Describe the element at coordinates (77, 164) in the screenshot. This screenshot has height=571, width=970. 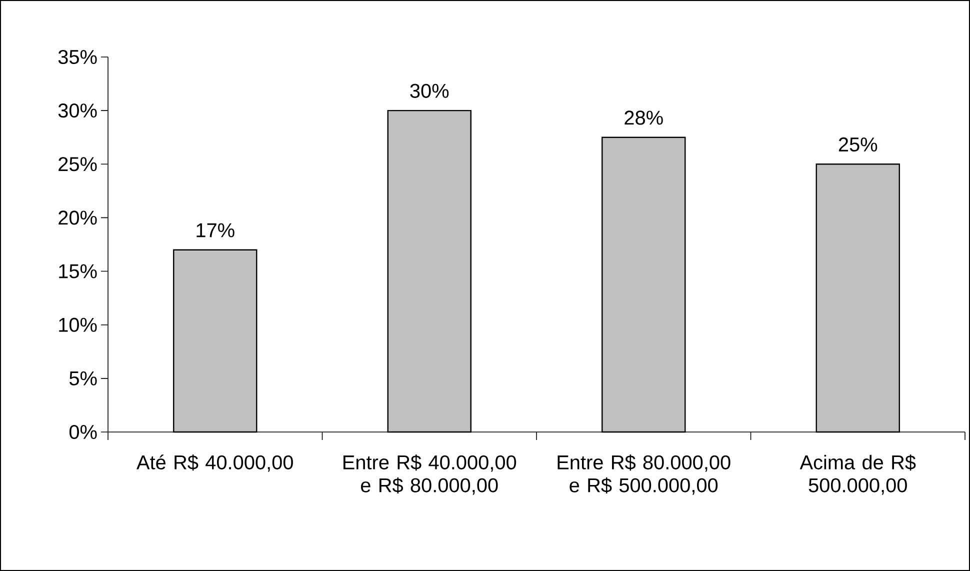
I see `y-tick-label: 25%` at that location.